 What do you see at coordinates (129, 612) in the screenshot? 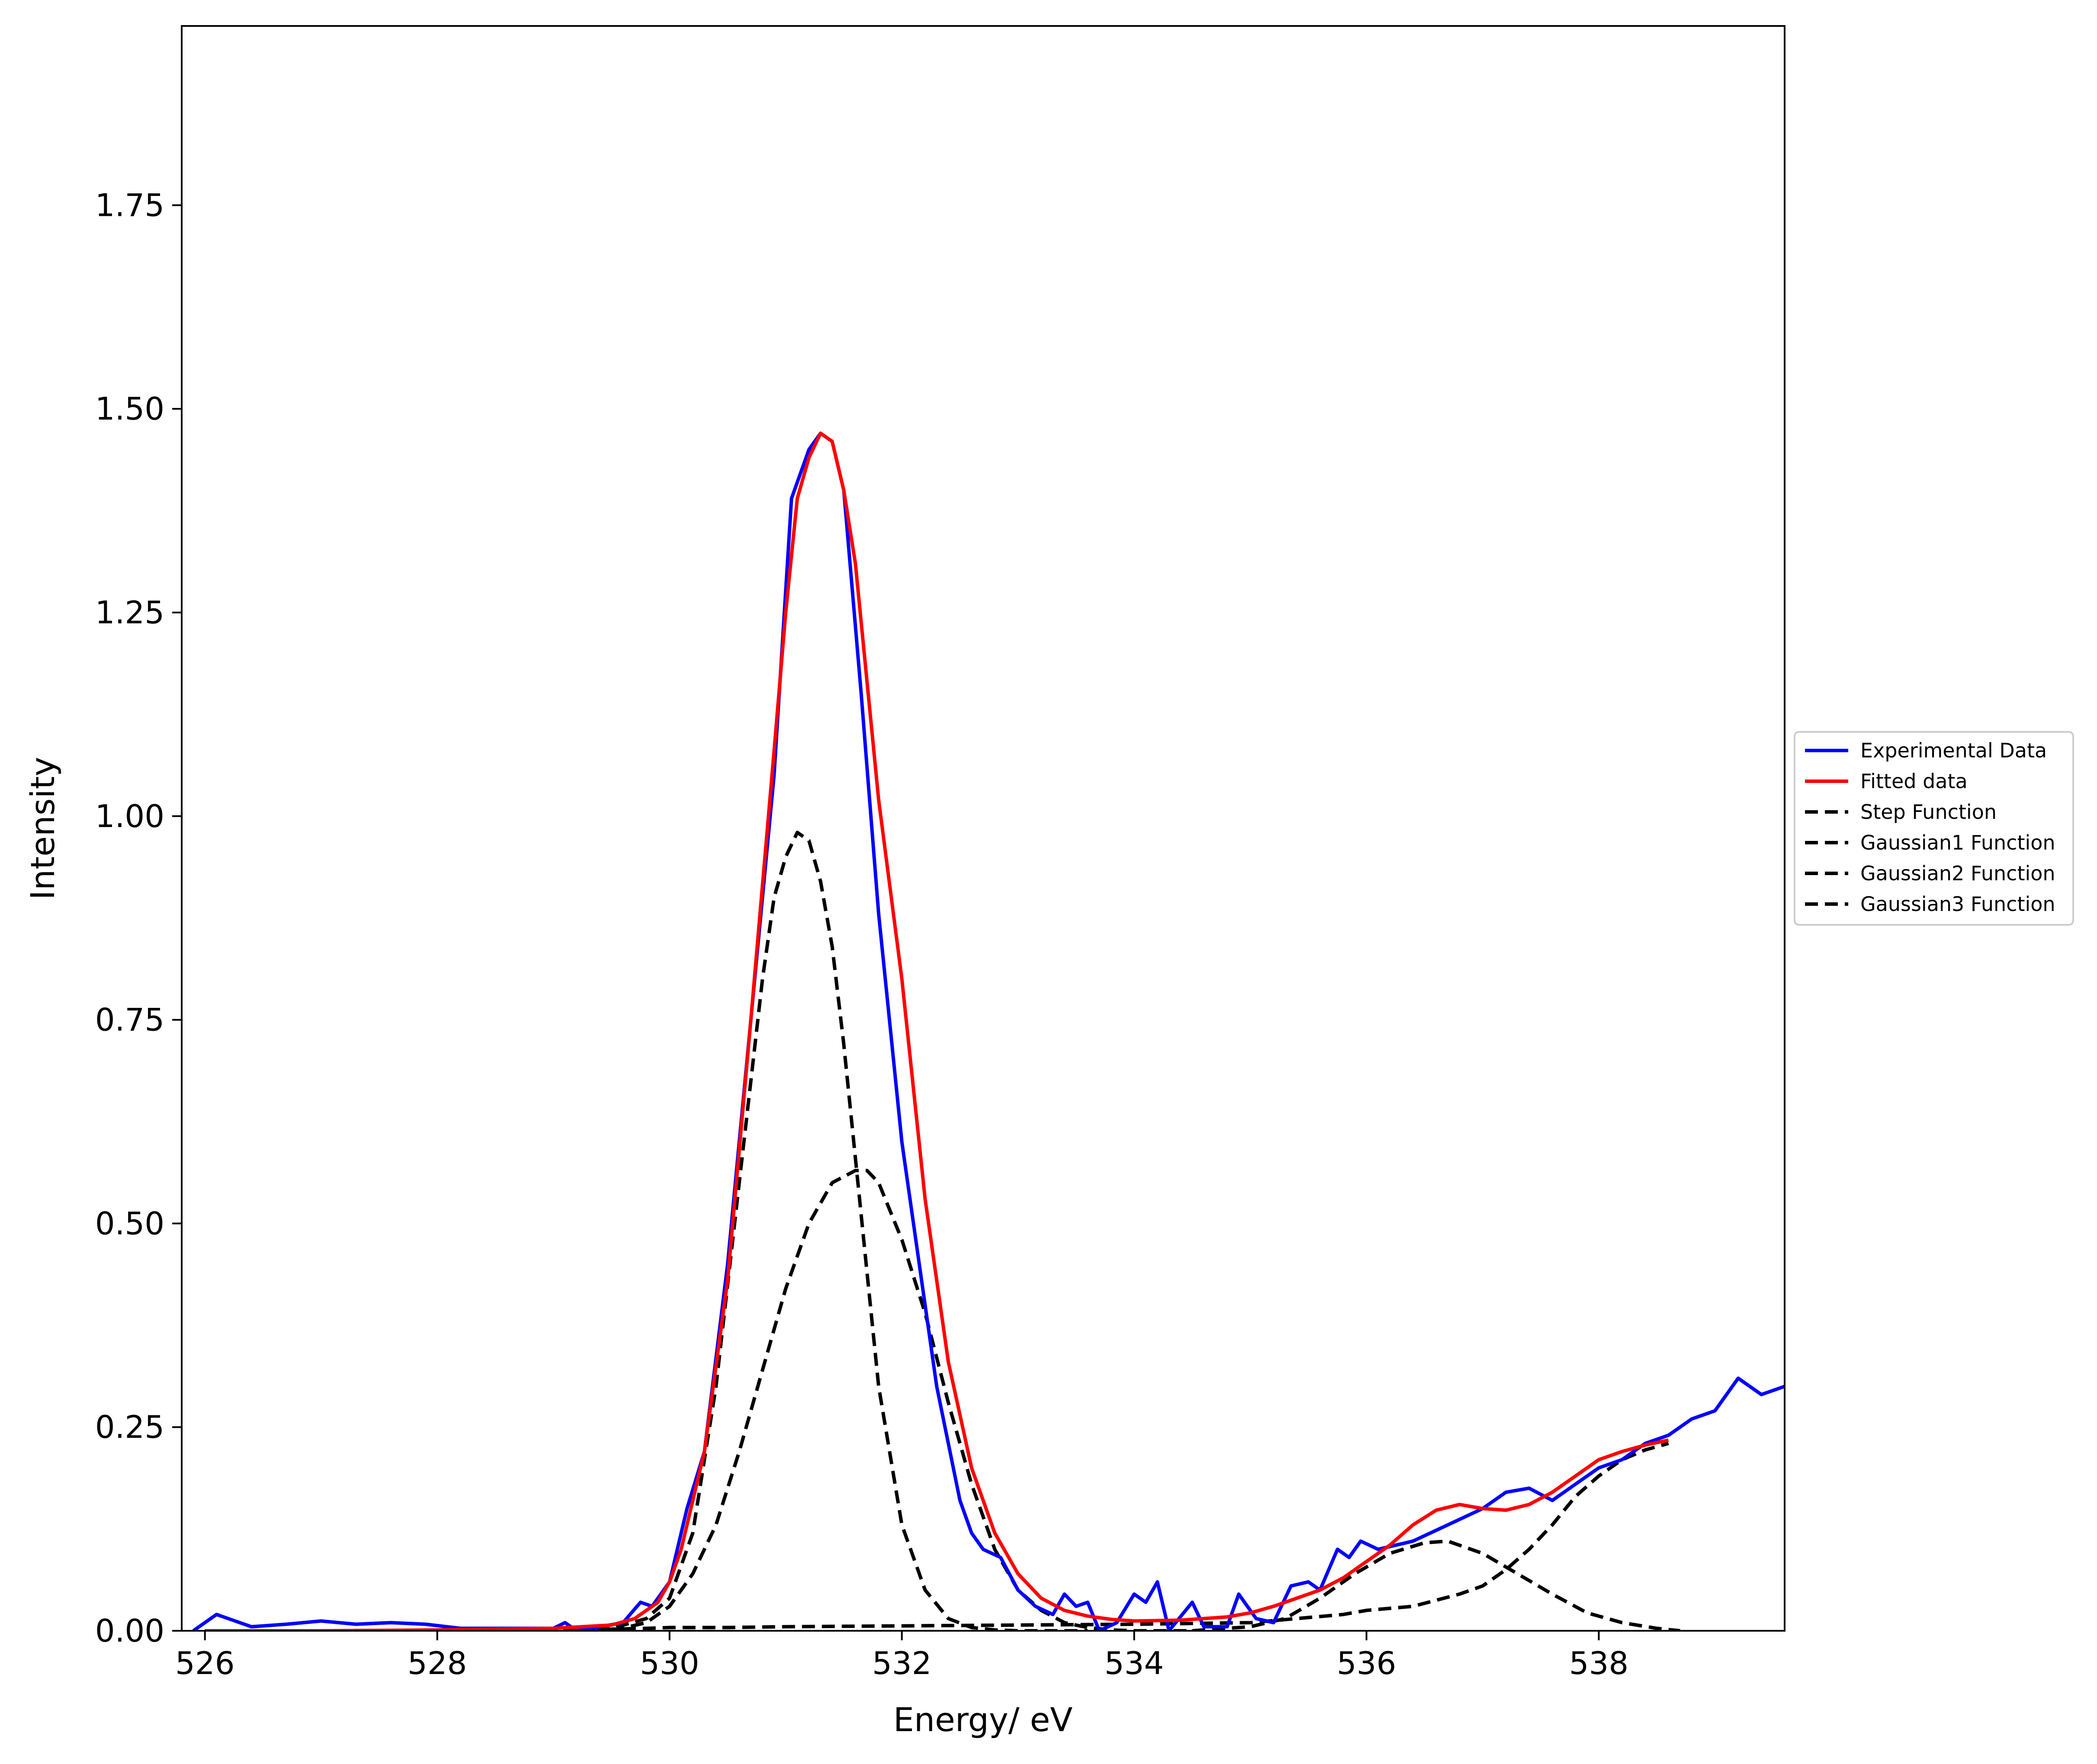
I see `y-tick-label: 1.25` at bounding box center [129, 612].